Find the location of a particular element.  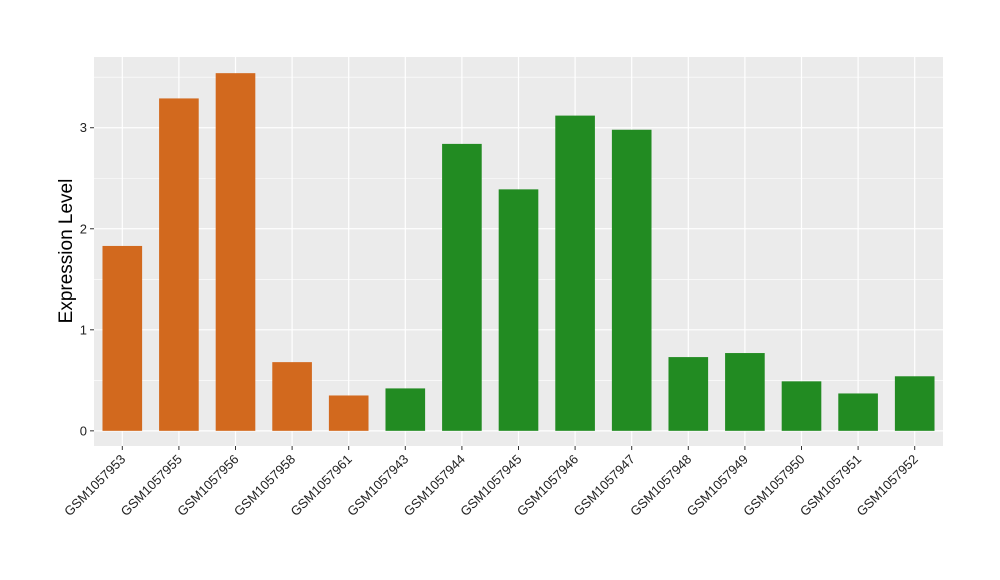

y-tick-label: 1 is located at coordinates (83, 329).